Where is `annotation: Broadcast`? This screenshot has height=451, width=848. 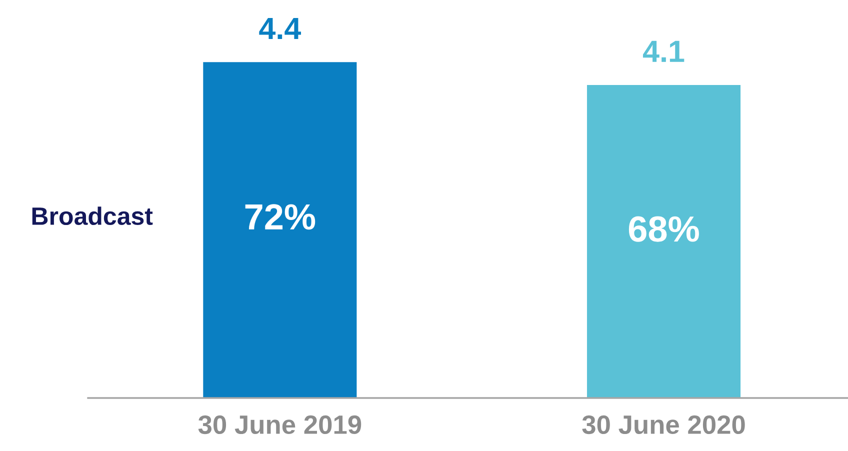 annotation: Broadcast is located at coordinates (92, 216).